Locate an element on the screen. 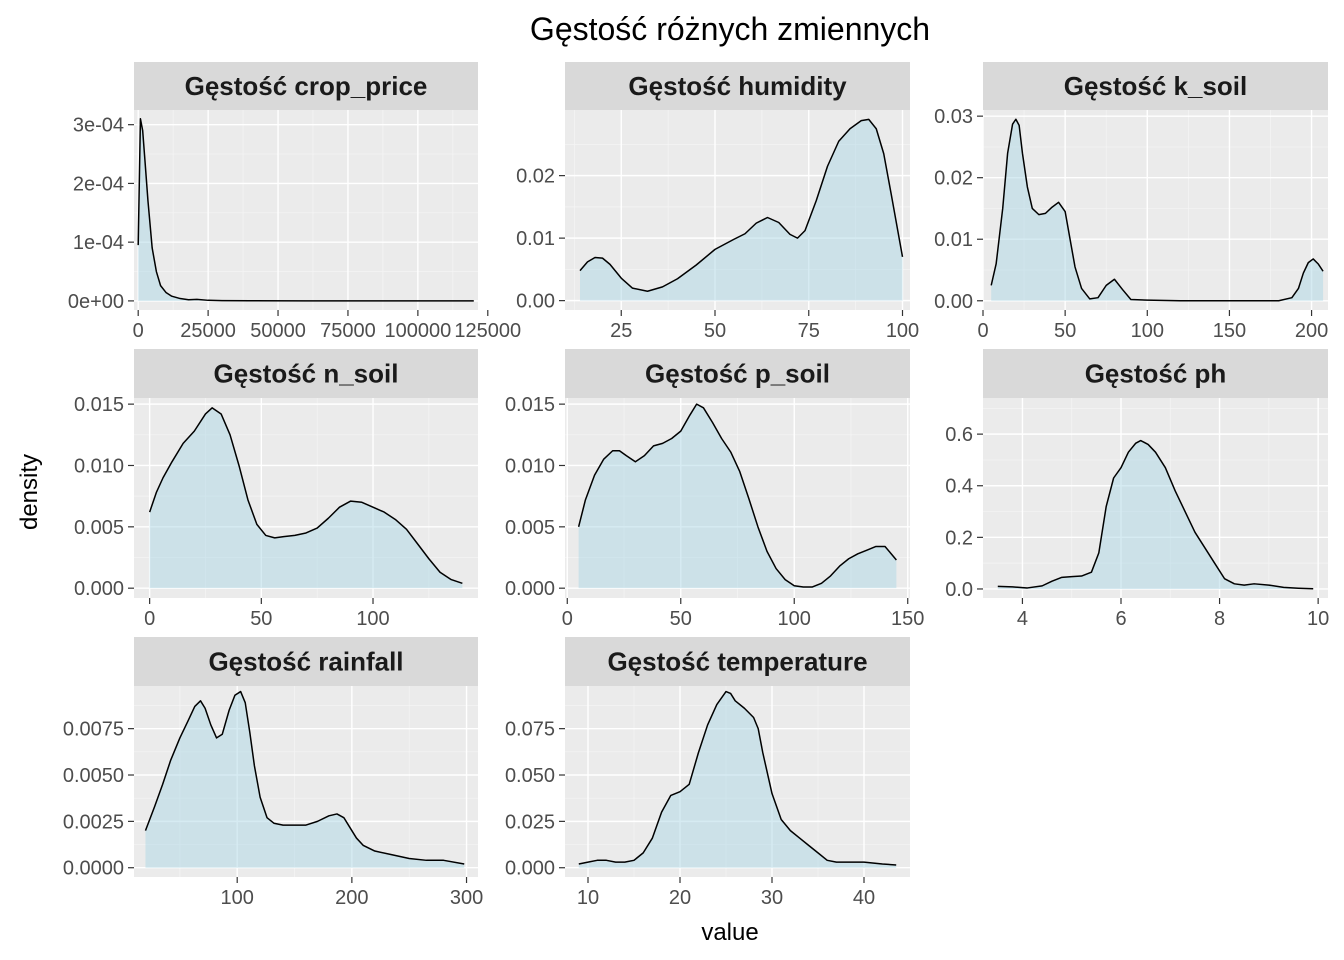  y-tick-label: 0.0000 is located at coordinates (93, 869).